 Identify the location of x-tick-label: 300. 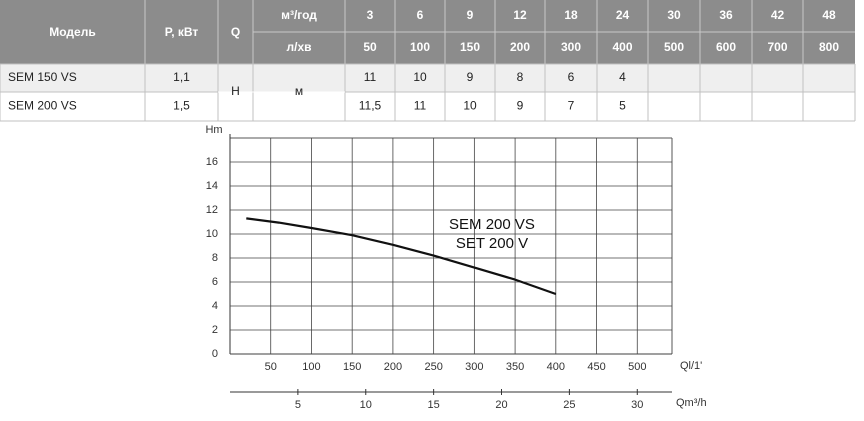
(474, 367).